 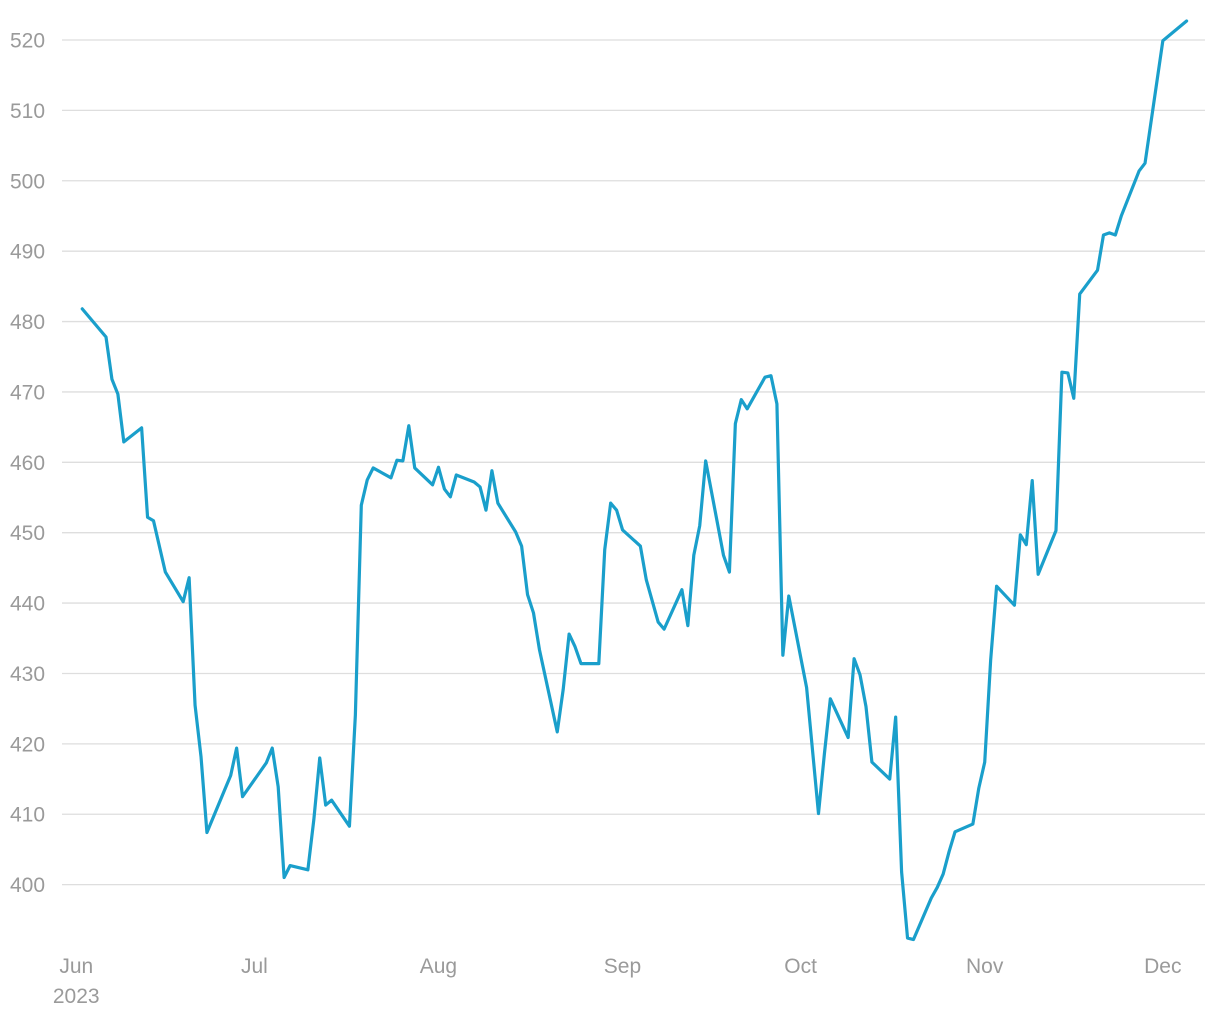 What do you see at coordinates (27, 533) in the screenshot?
I see `y-tick-label: 450` at bounding box center [27, 533].